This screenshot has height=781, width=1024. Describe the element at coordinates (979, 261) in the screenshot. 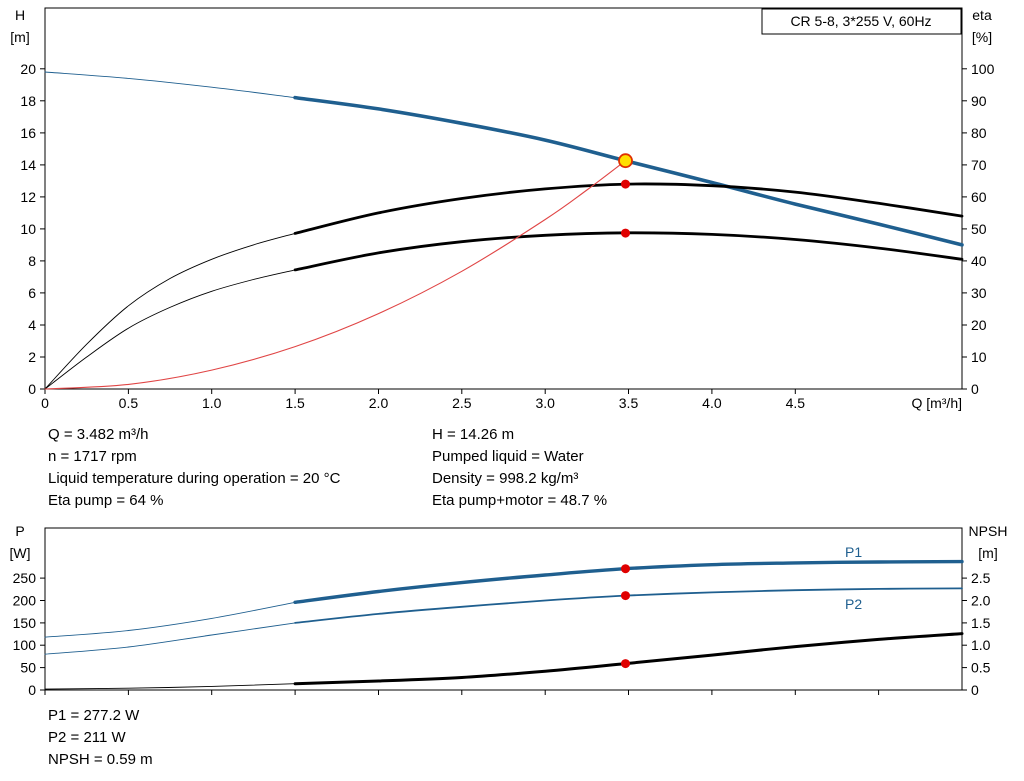

I see `tick-label: 40` at that location.